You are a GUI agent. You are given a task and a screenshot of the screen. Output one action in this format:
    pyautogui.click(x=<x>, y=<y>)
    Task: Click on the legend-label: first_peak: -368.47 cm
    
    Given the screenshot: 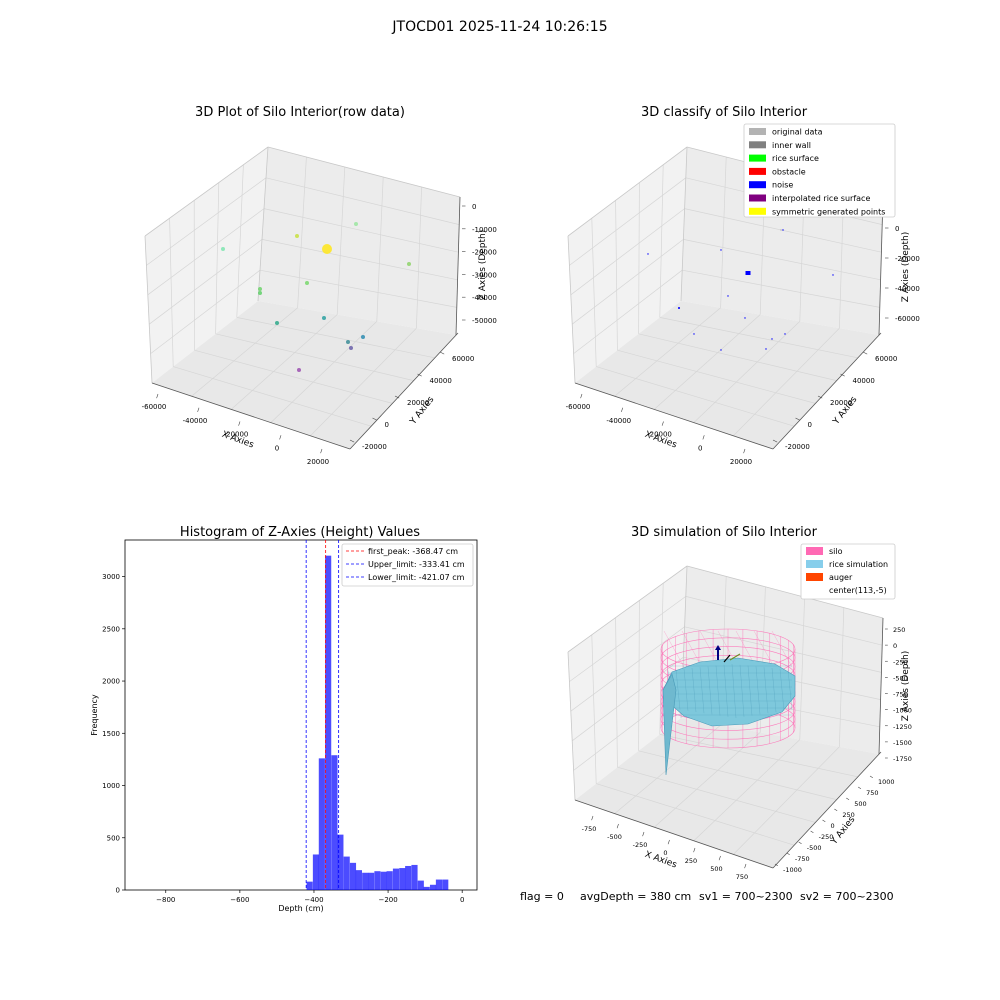 What is the action you would take?
    pyautogui.click(x=413, y=551)
    